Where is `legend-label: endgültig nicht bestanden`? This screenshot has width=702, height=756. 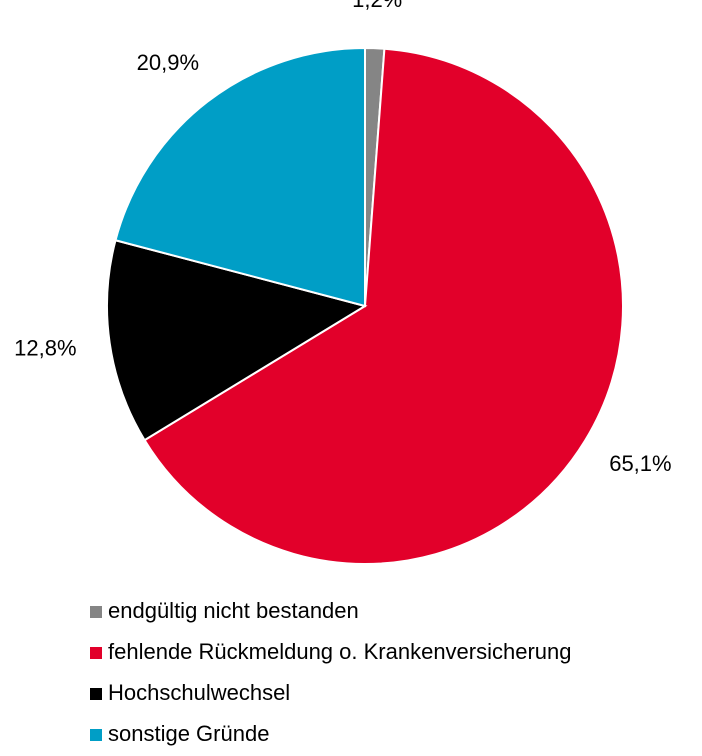
legend-label: endgültig nicht bestanden is located at coordinates (233, 610).